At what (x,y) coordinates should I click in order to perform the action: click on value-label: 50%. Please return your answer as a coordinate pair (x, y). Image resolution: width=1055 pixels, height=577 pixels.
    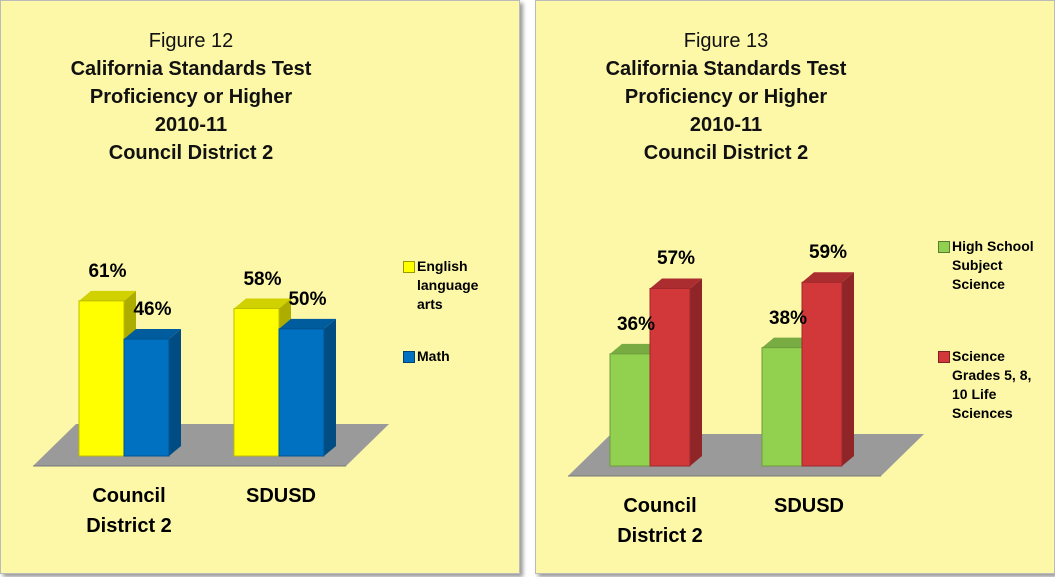
    Looking at the image, I should click on (307, 299).